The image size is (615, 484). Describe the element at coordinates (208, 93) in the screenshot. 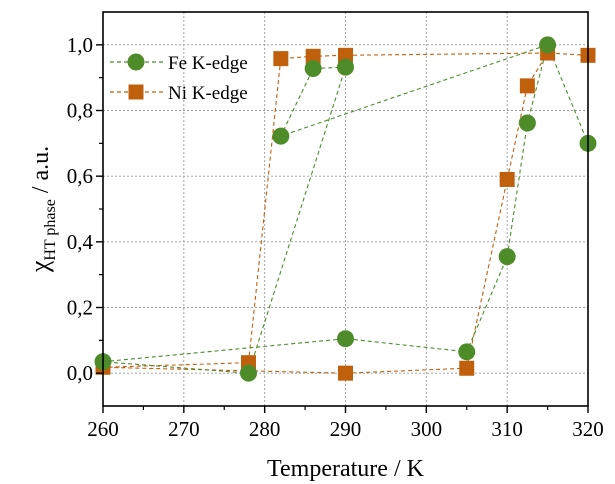

I see `legend-ni-label: Ni K-edge` at that location.